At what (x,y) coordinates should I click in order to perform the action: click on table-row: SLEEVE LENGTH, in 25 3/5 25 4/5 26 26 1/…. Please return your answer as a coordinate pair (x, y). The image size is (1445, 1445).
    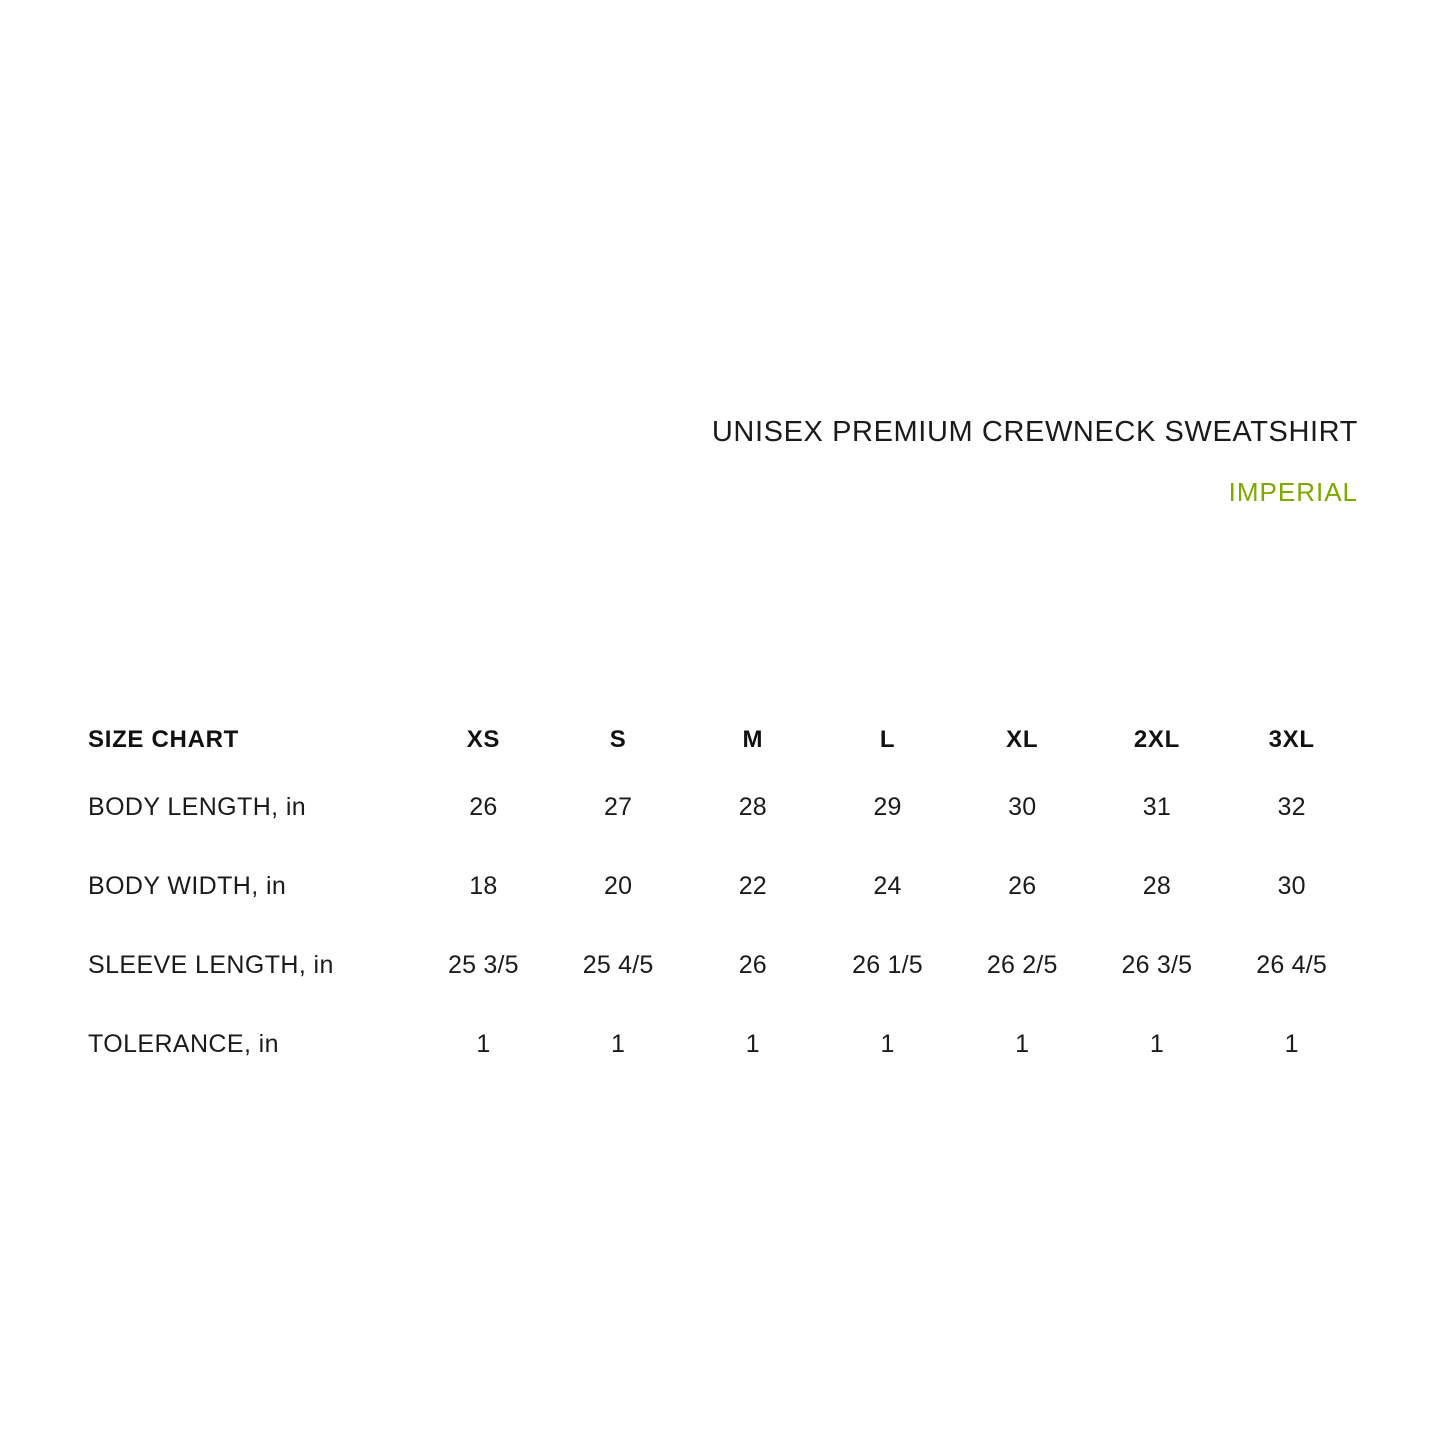
    Looking at the image, I should click on (722, 965).